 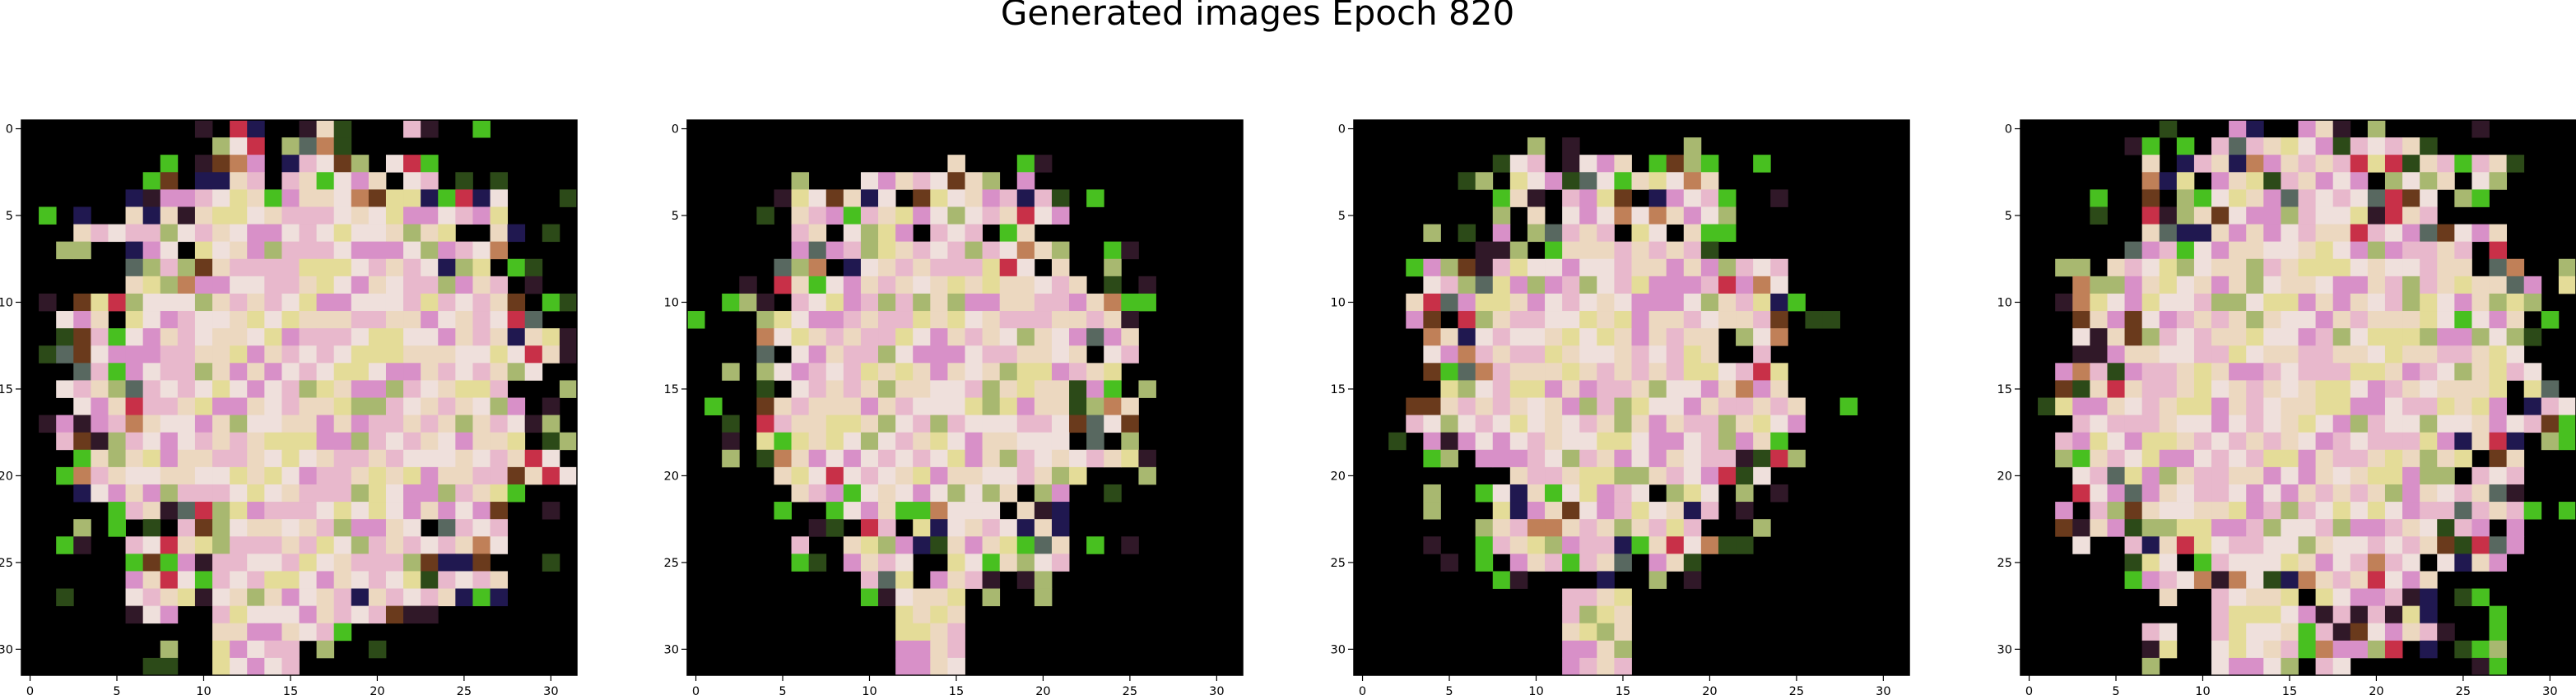 I want to click on x-tick-label: 10, so click(x=869, y=690).